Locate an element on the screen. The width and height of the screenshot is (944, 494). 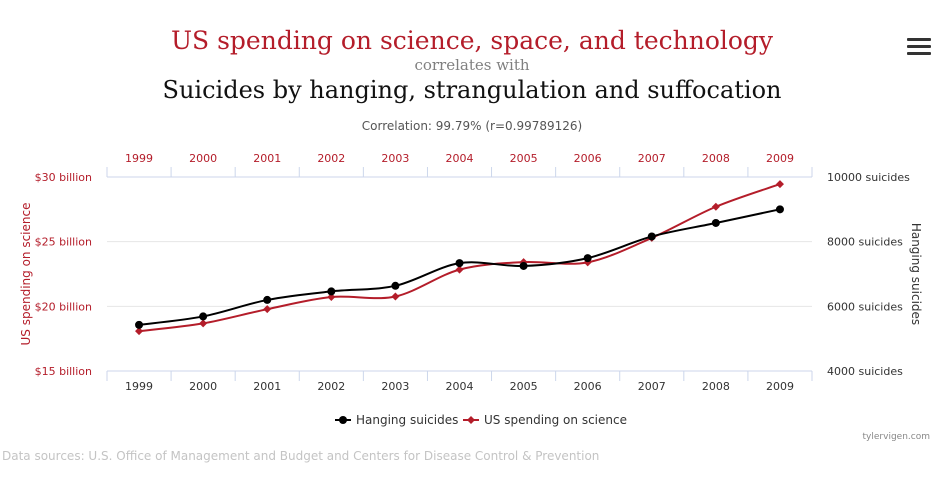
legend-marker-hanging-suicides is located at coordinates (343, 420).